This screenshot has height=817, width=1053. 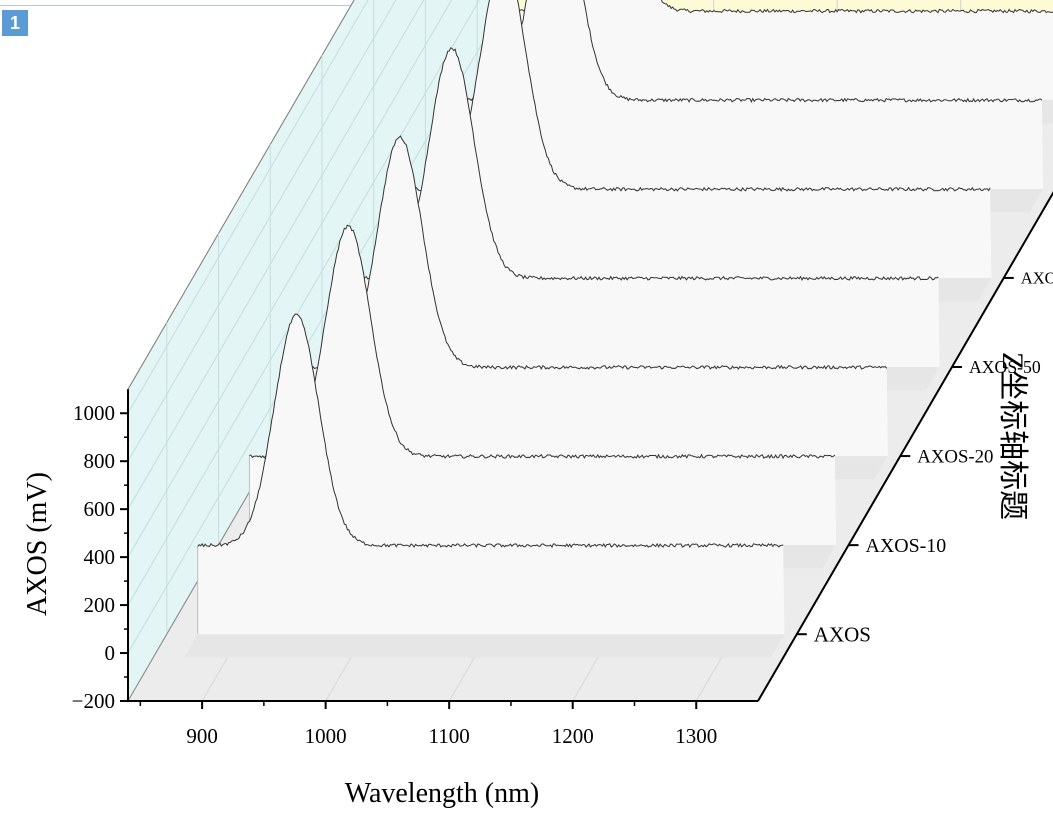 What do you see at coordinates (696, 736) in the screenshot?
I see `x-tick-label: 1300` at bounding box center [696, 736].